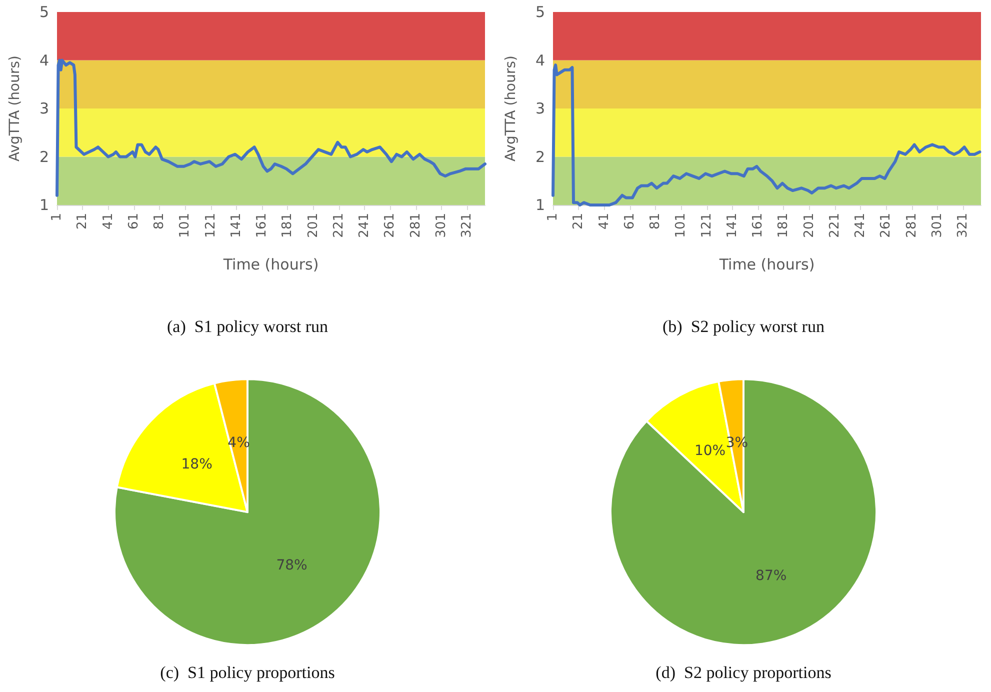  I want to click on data-label: 10%, so click(710, 451).